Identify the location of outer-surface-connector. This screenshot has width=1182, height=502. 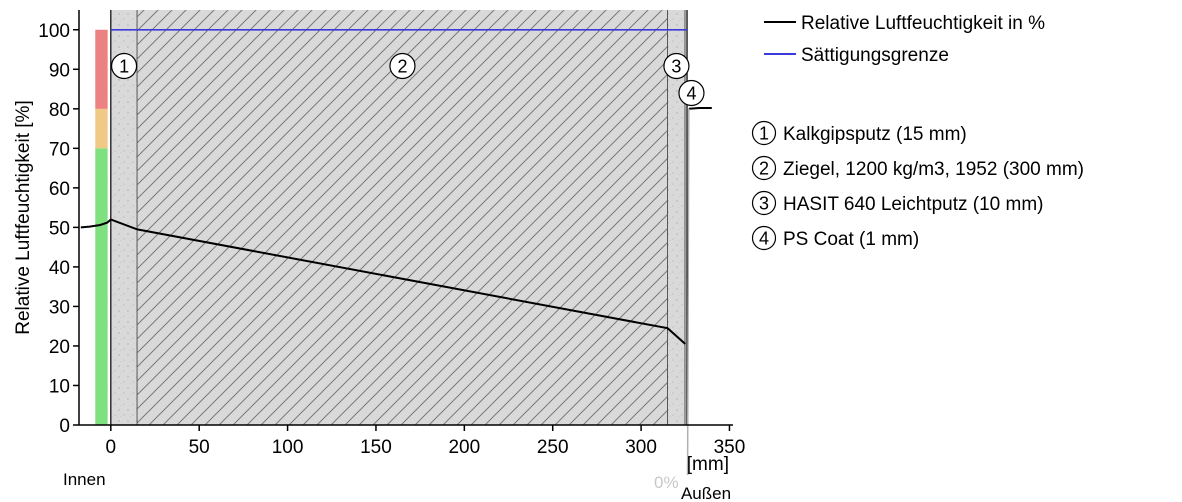
(688, 292).